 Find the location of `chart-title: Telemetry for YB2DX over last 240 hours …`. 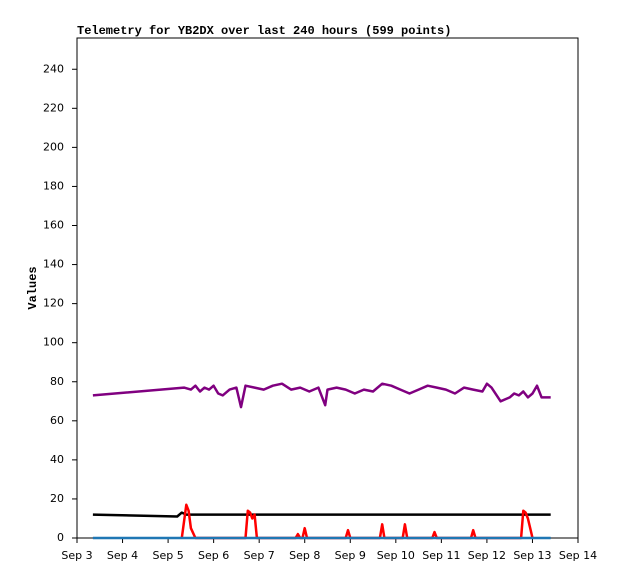

chart-title: Telemetry for YB2DX over last 240 hours … is located at coordinates (264, 31).